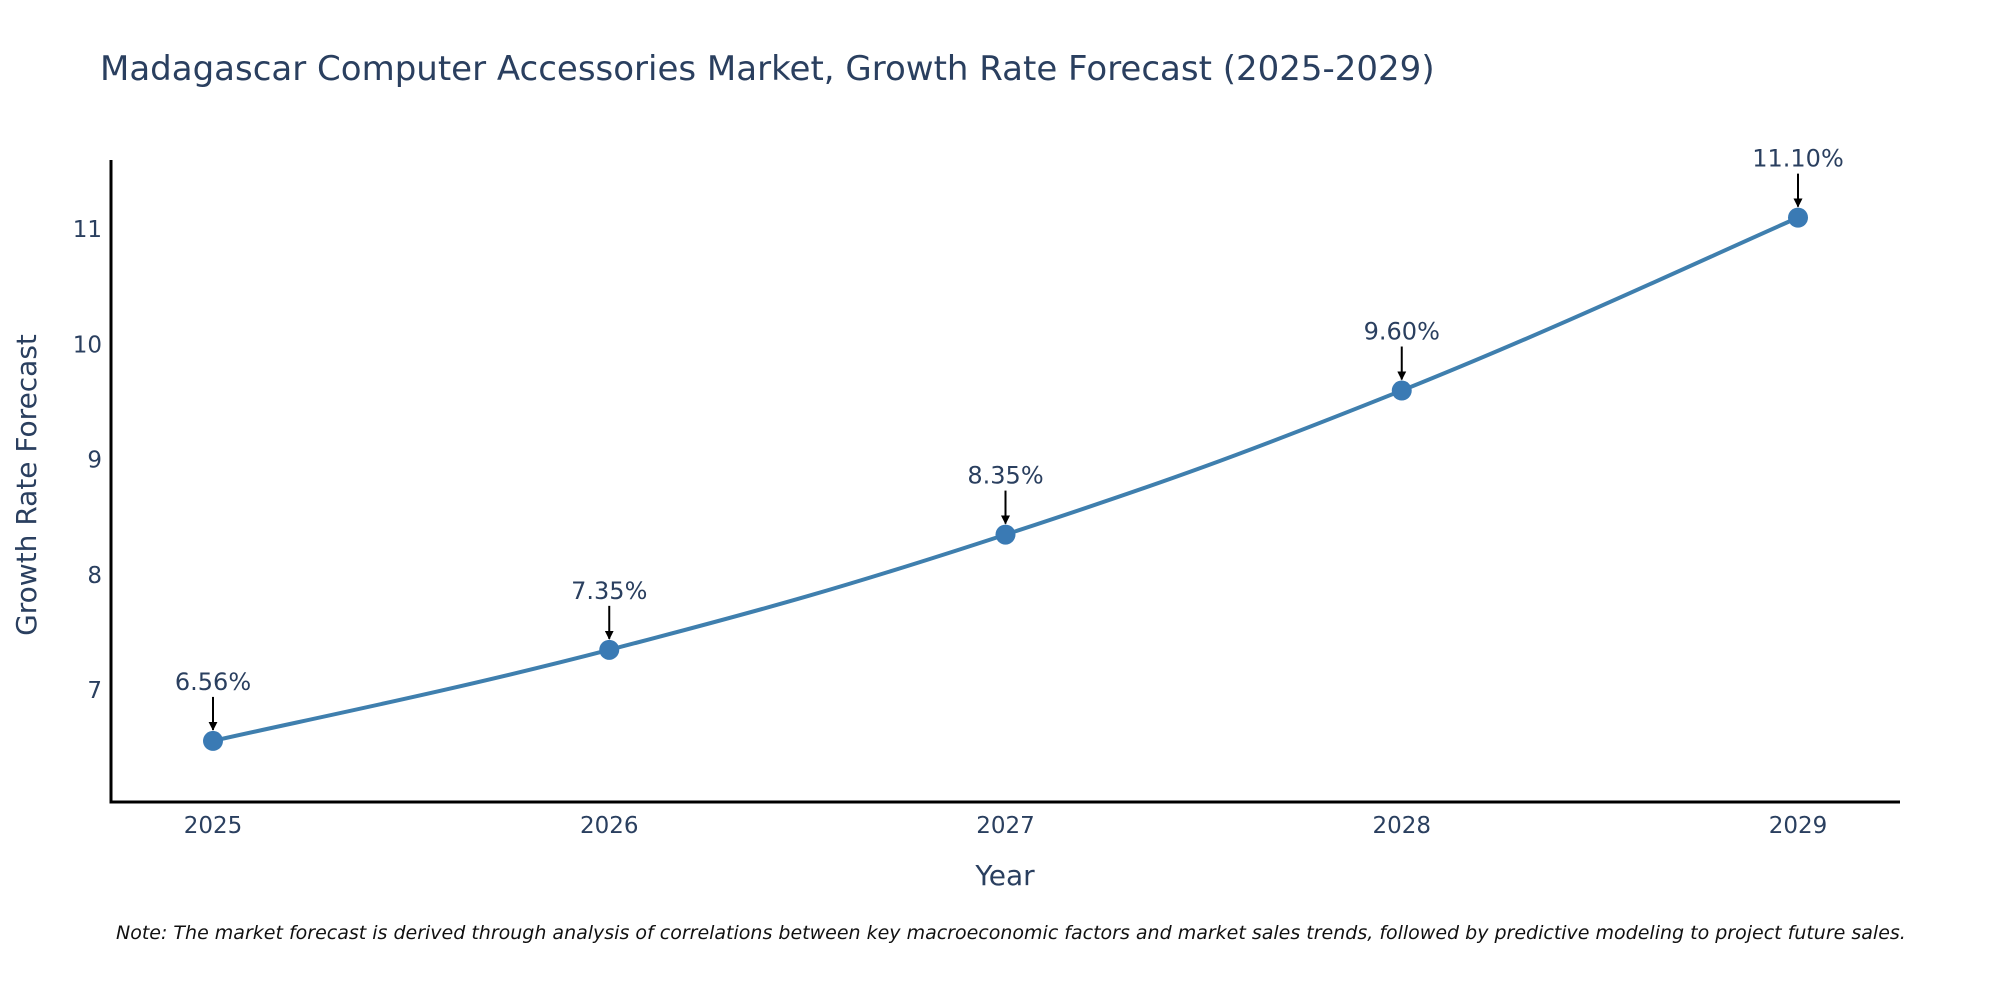 The image size is (2000, 1000). What do you see at coordinates (1798, 159) in the screenshot?
I see `data-label: 11.10%` at bounding box center [1798, 159].